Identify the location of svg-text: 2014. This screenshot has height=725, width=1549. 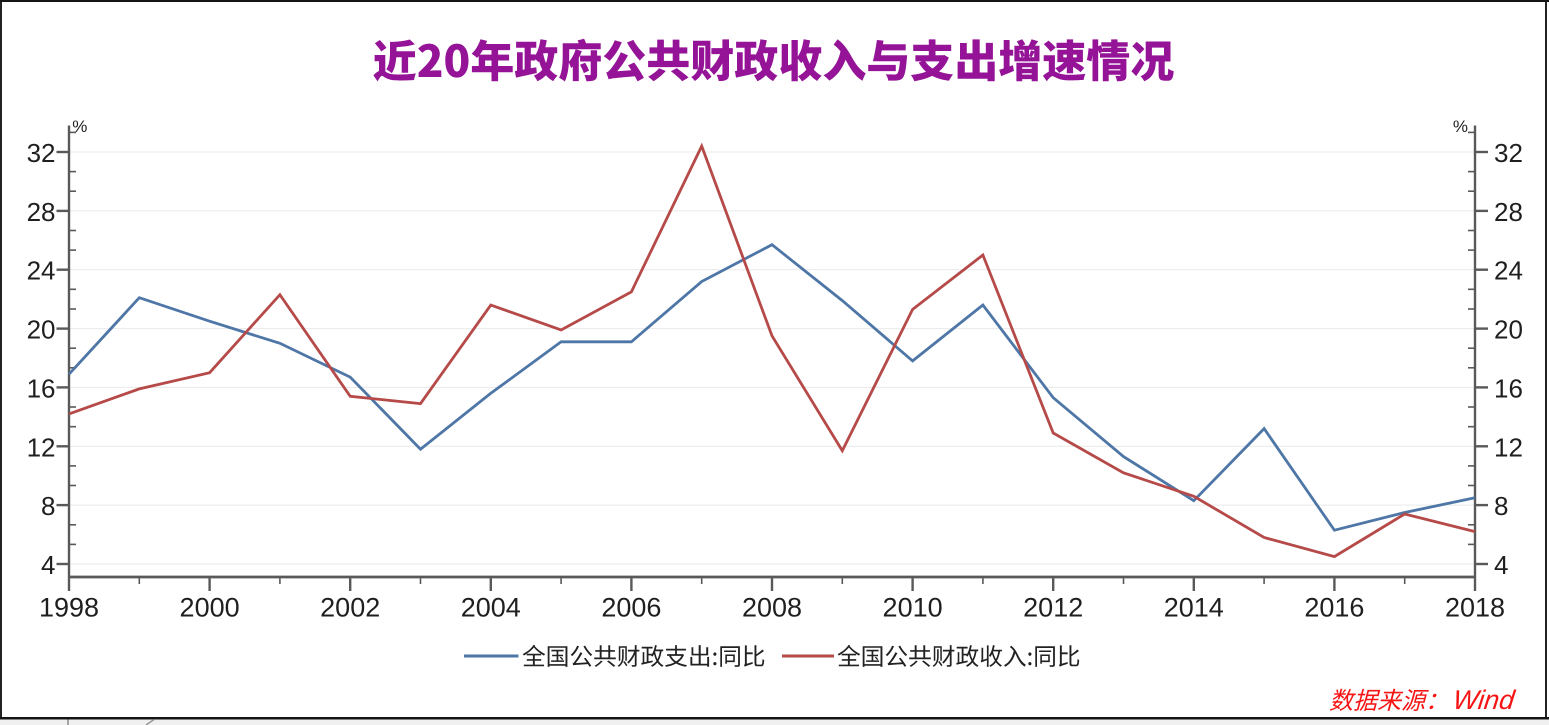
(1194, 608).